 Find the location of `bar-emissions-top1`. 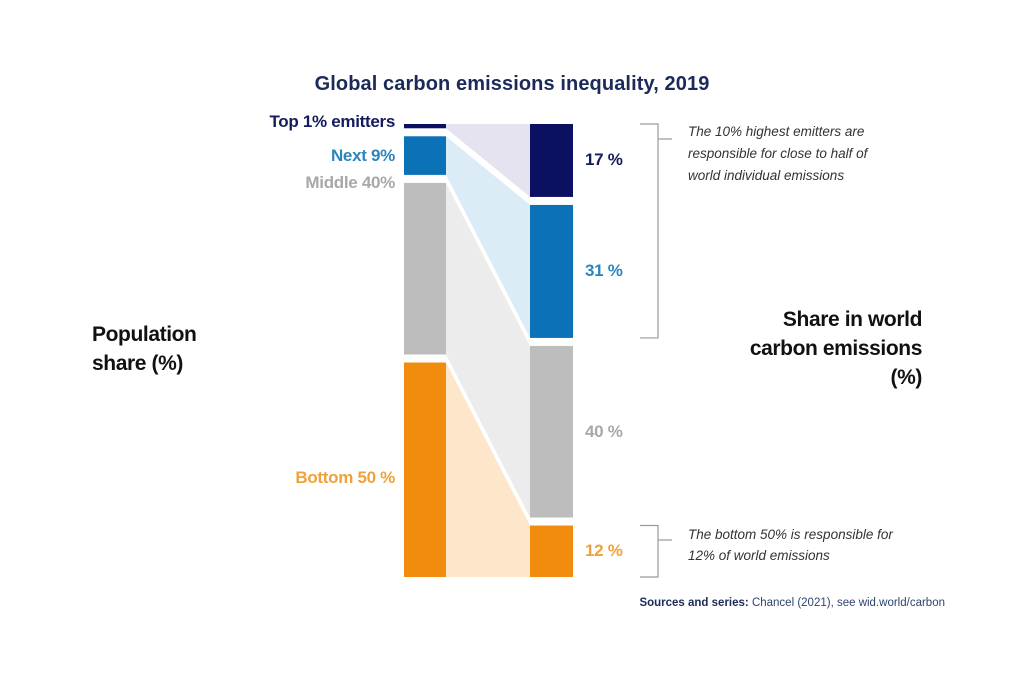

bar-emissions-top1 is located at coordinates (551, 160).